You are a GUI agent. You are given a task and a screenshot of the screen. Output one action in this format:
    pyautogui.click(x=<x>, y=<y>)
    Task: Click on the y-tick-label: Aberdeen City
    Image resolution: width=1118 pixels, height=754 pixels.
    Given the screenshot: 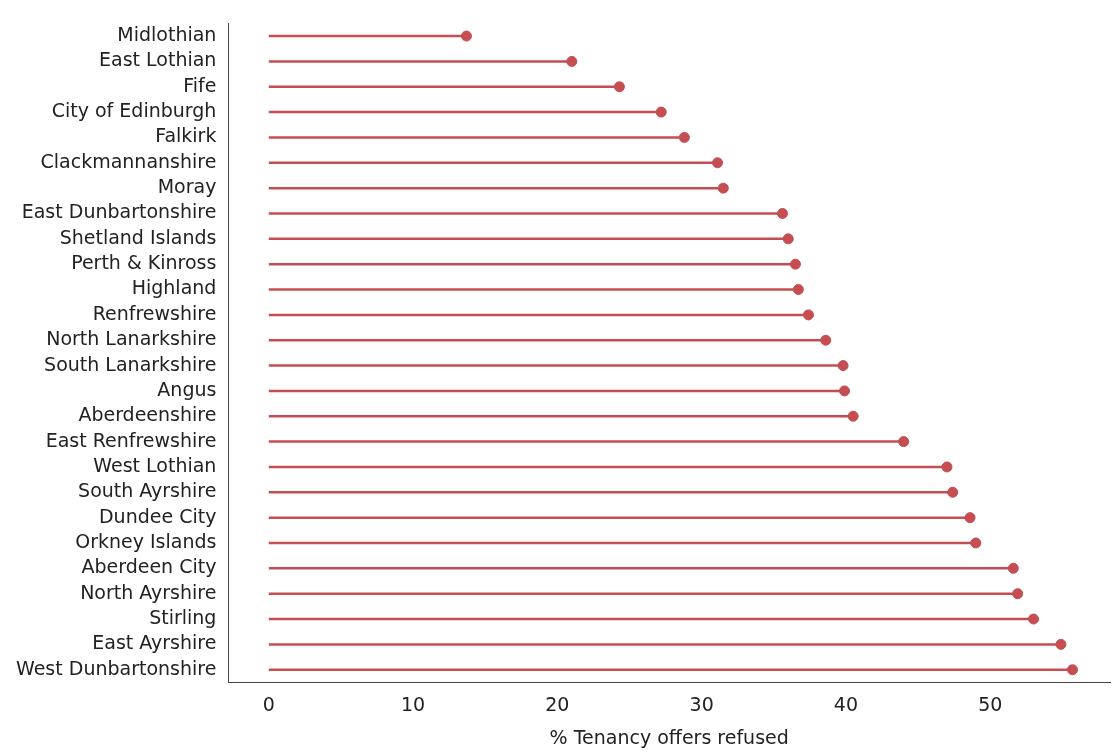 What is the action you would take?
    pyautogui.click(x=149, y=566)
    